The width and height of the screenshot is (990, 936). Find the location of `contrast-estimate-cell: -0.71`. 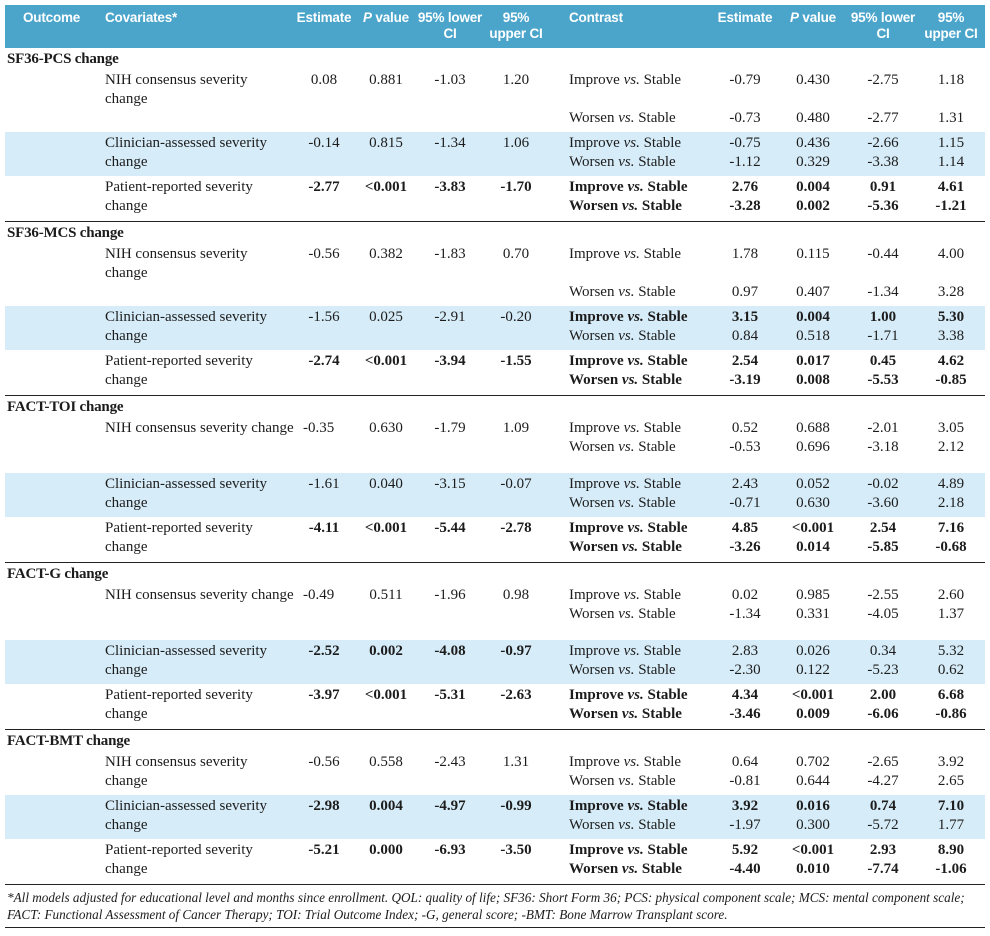

contrast-estimate-cell: -0.71 is located at coordinates (745, 503).